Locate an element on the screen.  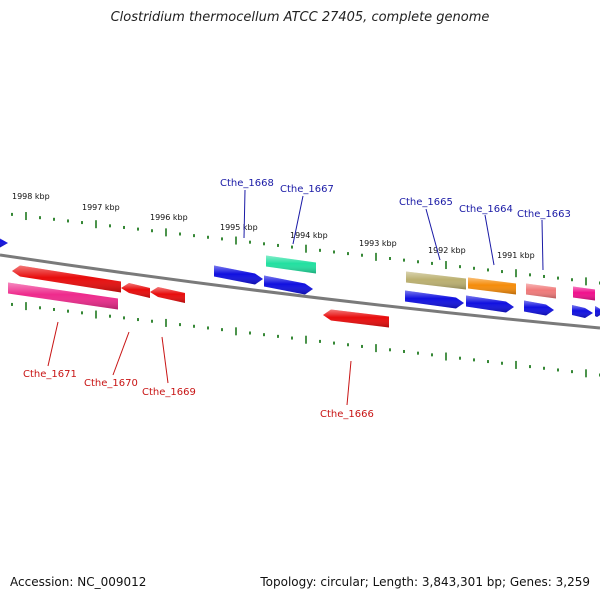
gene-cthe-1671-red is located at coordinates (66, 279).